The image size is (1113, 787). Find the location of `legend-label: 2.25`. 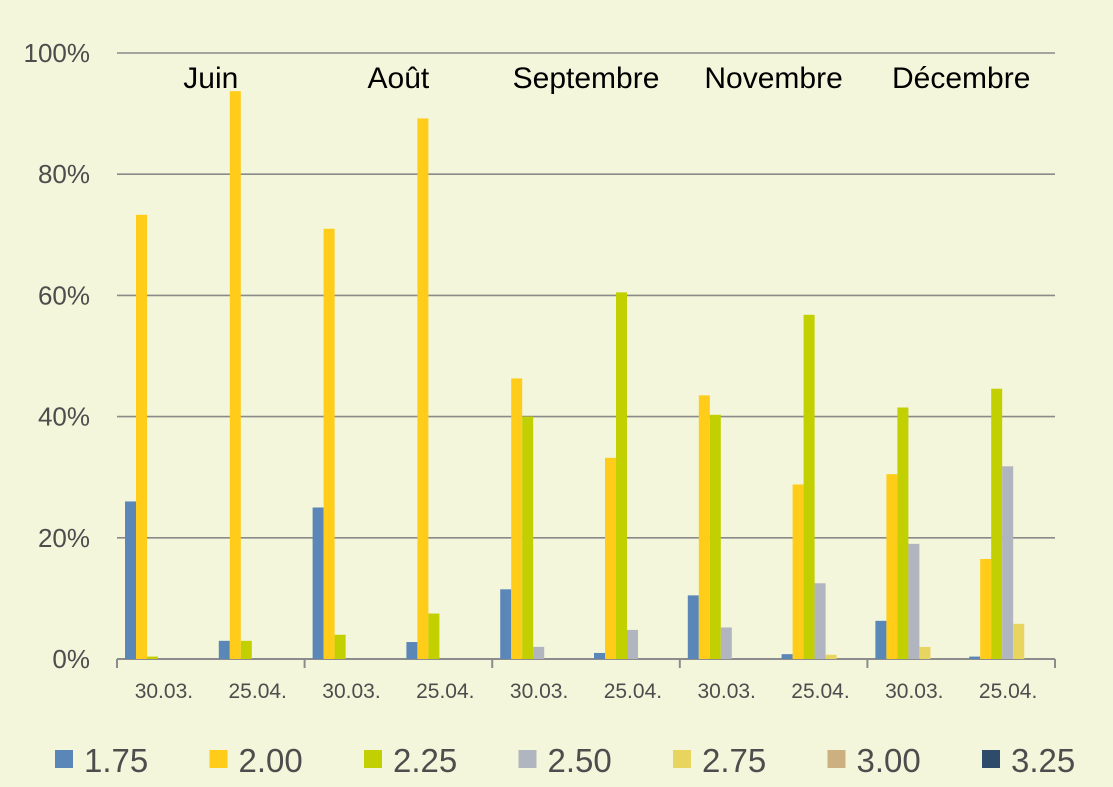

legend-label: 2.25 is located at coordinates (425, 760).